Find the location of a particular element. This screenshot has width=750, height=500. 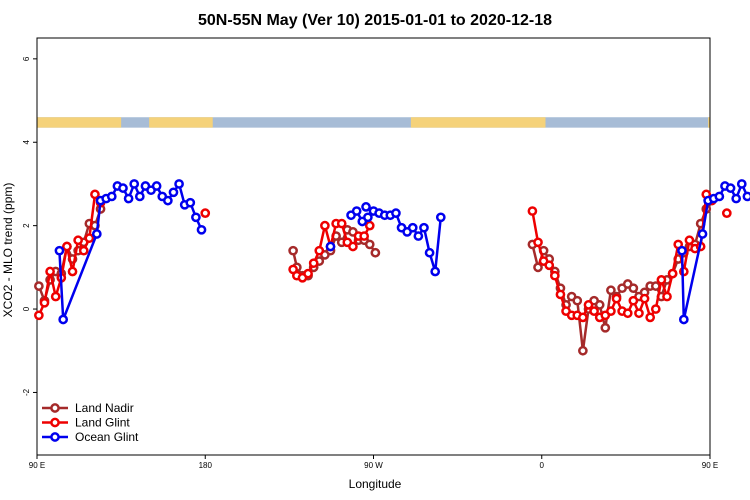

x-tick-label-3: 0 is located at coordinates (542, 465).